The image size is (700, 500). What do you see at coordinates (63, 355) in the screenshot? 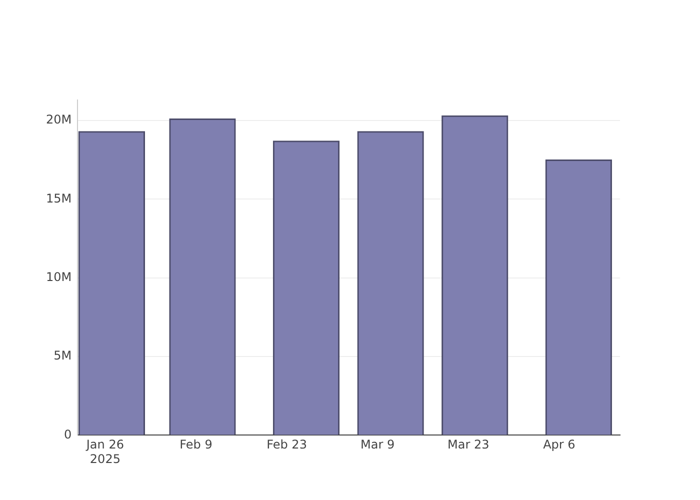
I see `y-tick-label: 5M` at bounding box center [63, 355].